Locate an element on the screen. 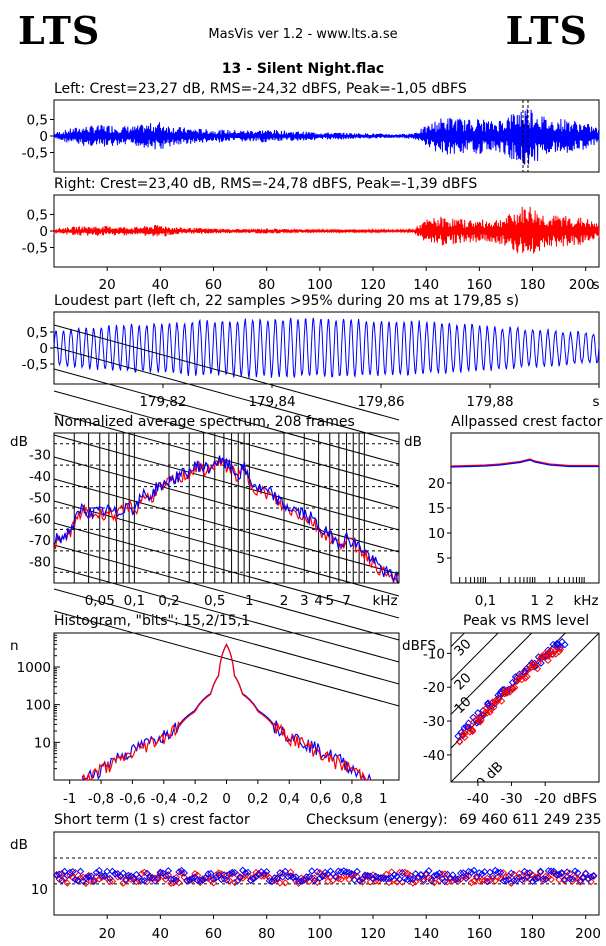 The width and height of the screenshot is (606, 946). histogram-y-tick-label: 100 is located at coordinates (38, 706).